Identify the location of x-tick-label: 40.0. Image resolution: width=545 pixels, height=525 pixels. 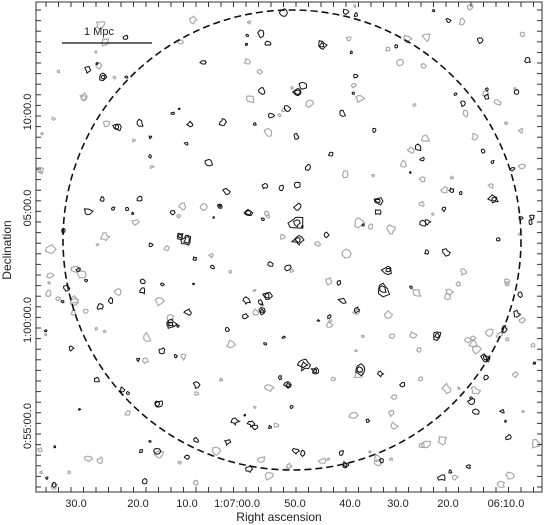
(349, 504).